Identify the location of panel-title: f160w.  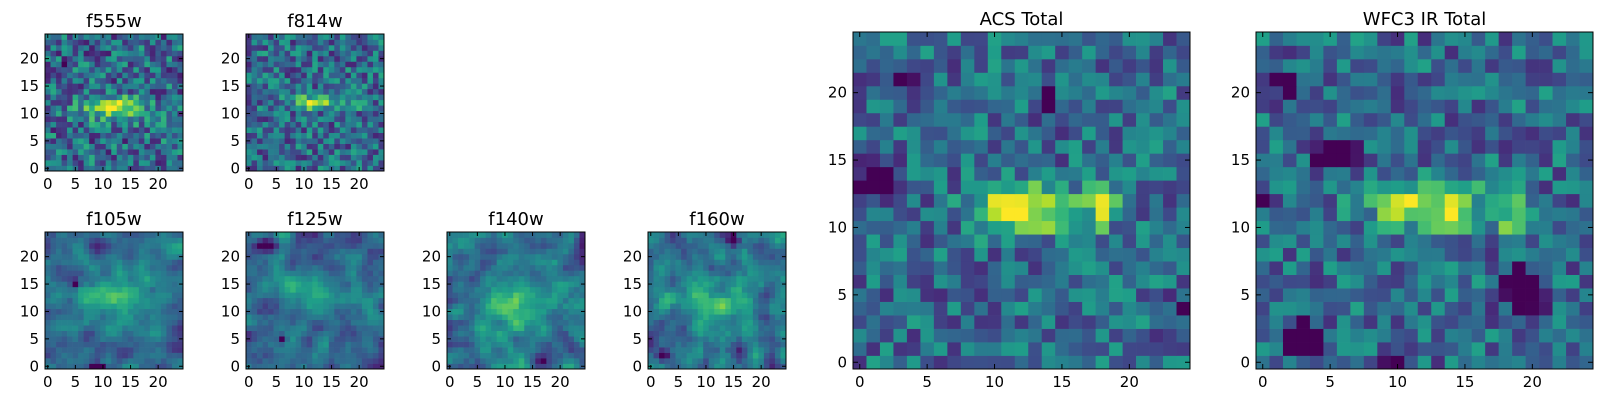
(716, 219).